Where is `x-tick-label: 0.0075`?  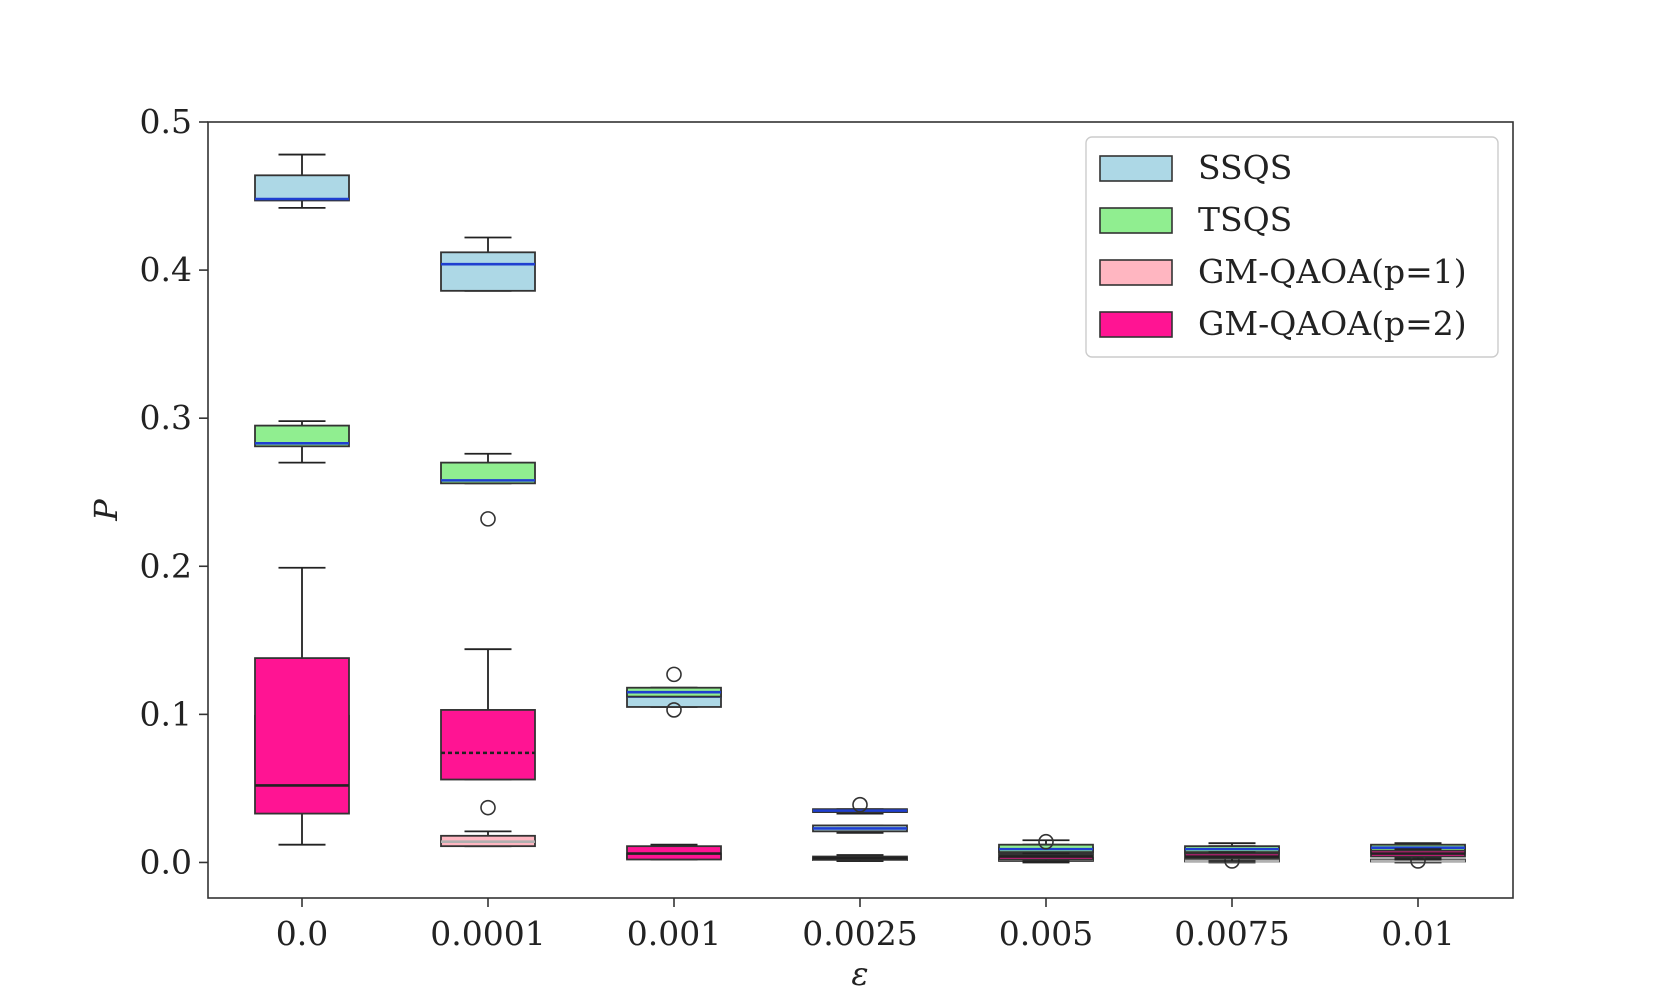
x-tick-label: 0.0075 is located at coordinates (1231, 933).